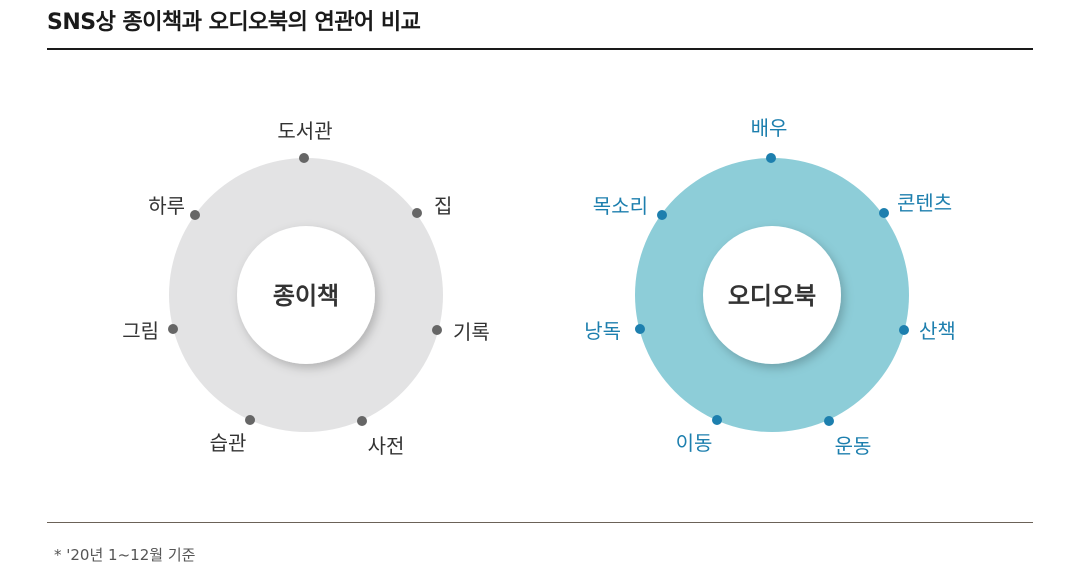 The width and height of the screenshot is (1080, 575). What do you see at coordinates (471, 332) in the screenshot?
I see `keyword-label: 기록` at bounding box center [471, 332].